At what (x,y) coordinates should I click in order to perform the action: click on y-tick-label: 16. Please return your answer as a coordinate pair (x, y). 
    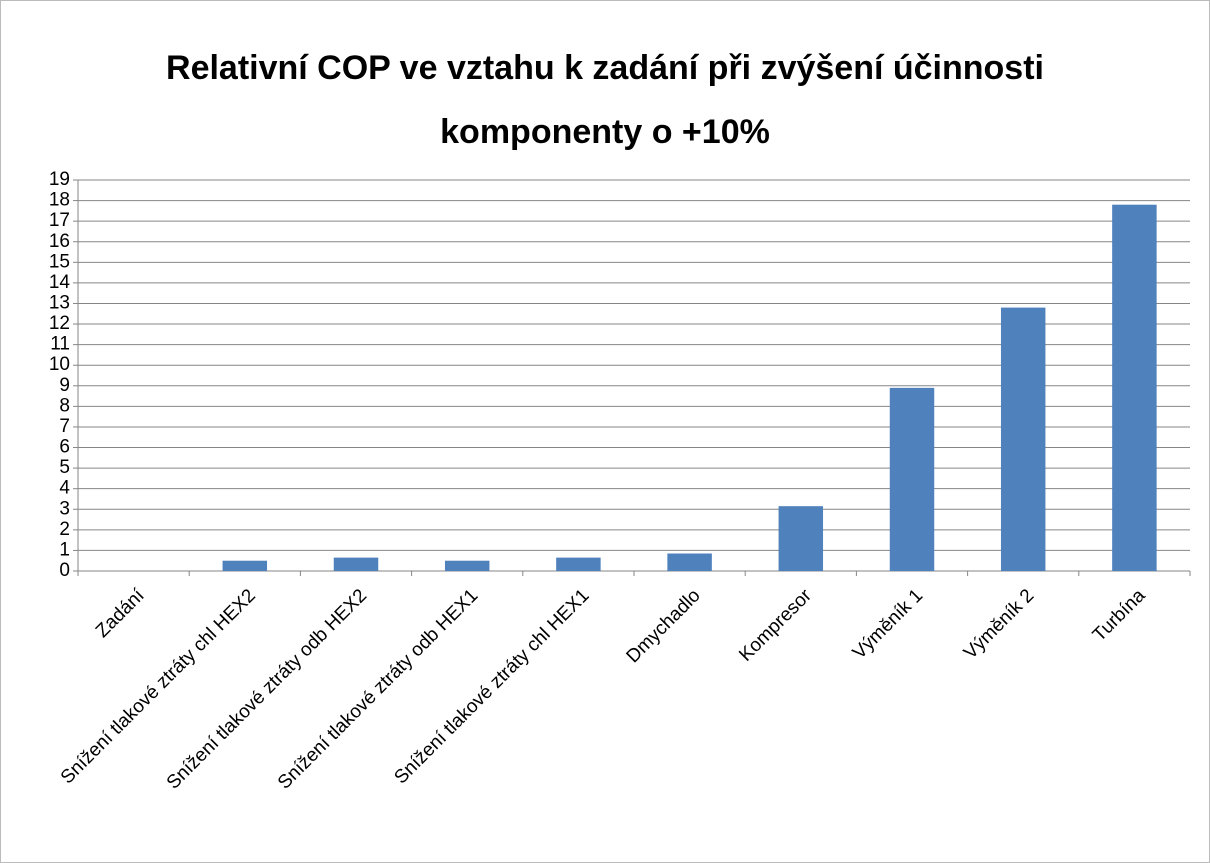
    Looking at the image, I should click on (59, 241).